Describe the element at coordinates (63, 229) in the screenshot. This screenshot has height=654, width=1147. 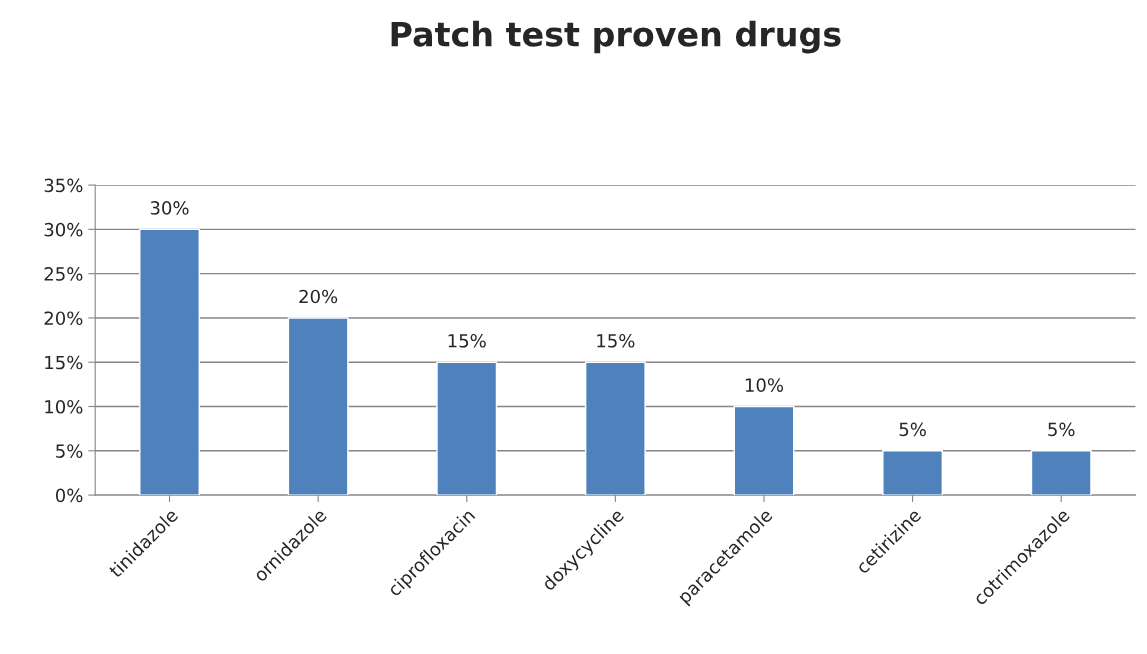
I see `y-tick-label: 30%` at that location.